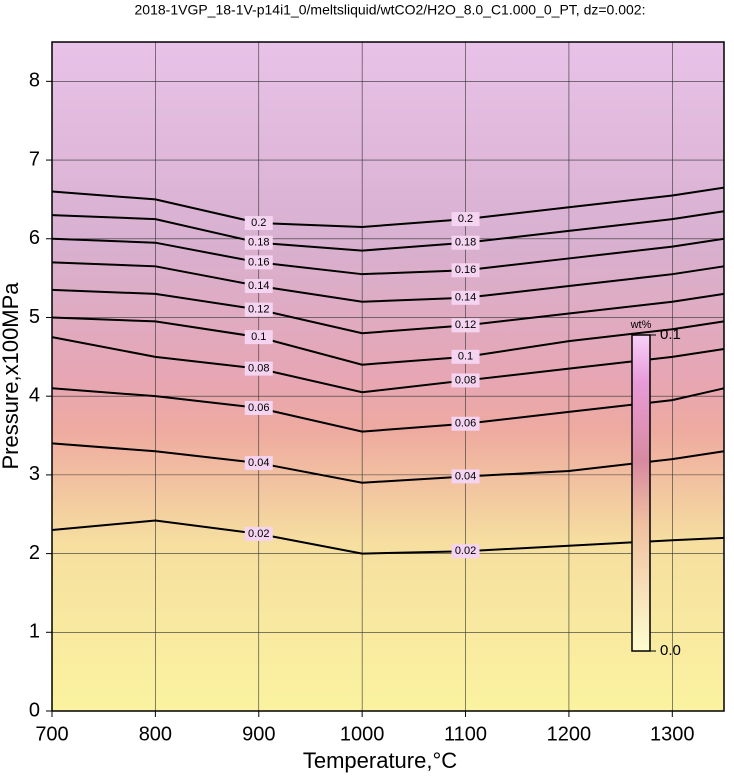 This screenshot has width=734, height=781. Describe the element at coordinates (51, 734) in the screenshot. I see `x-tick-label: 700` at that location.